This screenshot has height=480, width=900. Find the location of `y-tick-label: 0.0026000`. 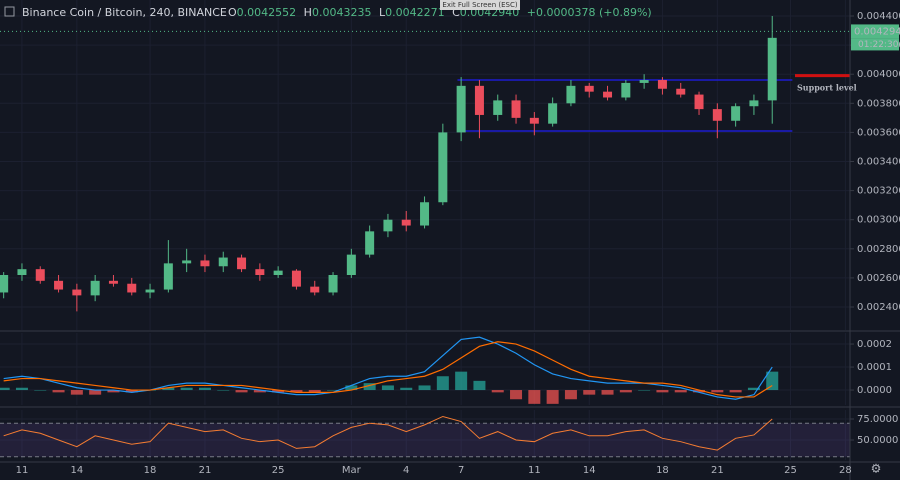

y-tick-label: 0.0026000 is located at coordinates (878, 278).